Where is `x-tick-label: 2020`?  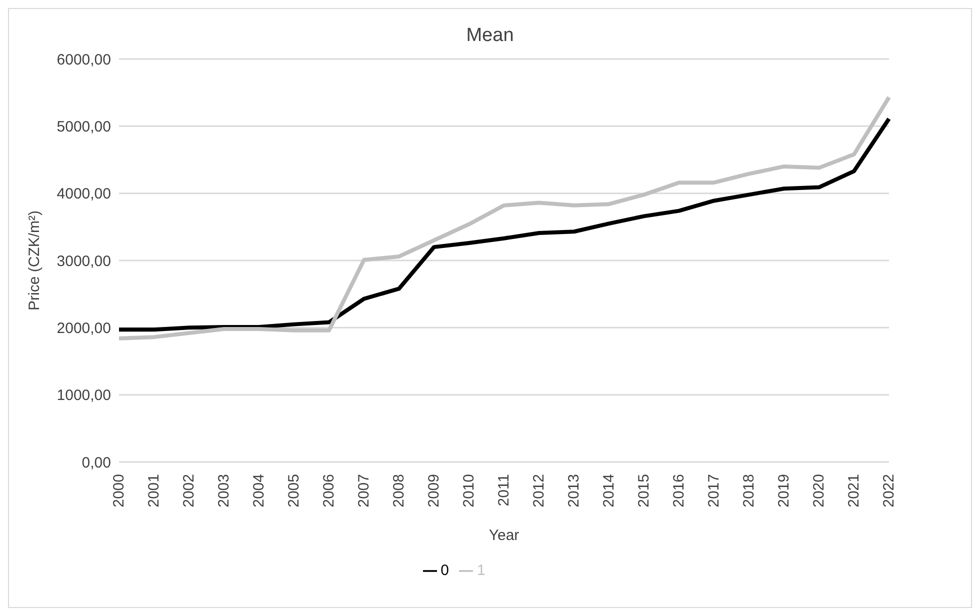
x-tick-label: 2020 is located at coordinates (819, 491).